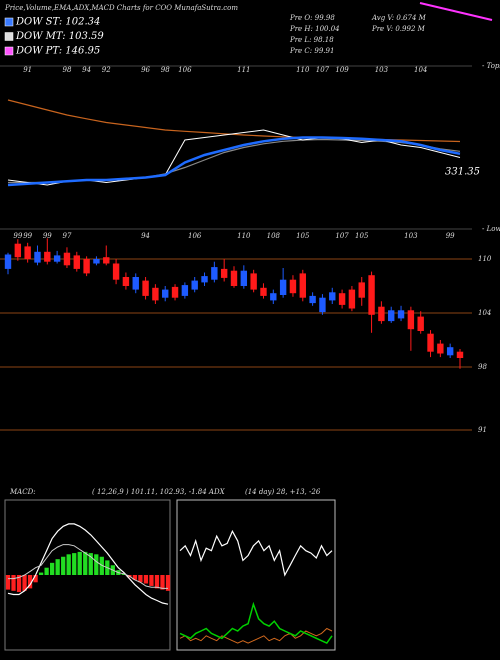 The image size is (500, 660). I want to click on stat-text: Pre O: 99.98, so click(312, 18).